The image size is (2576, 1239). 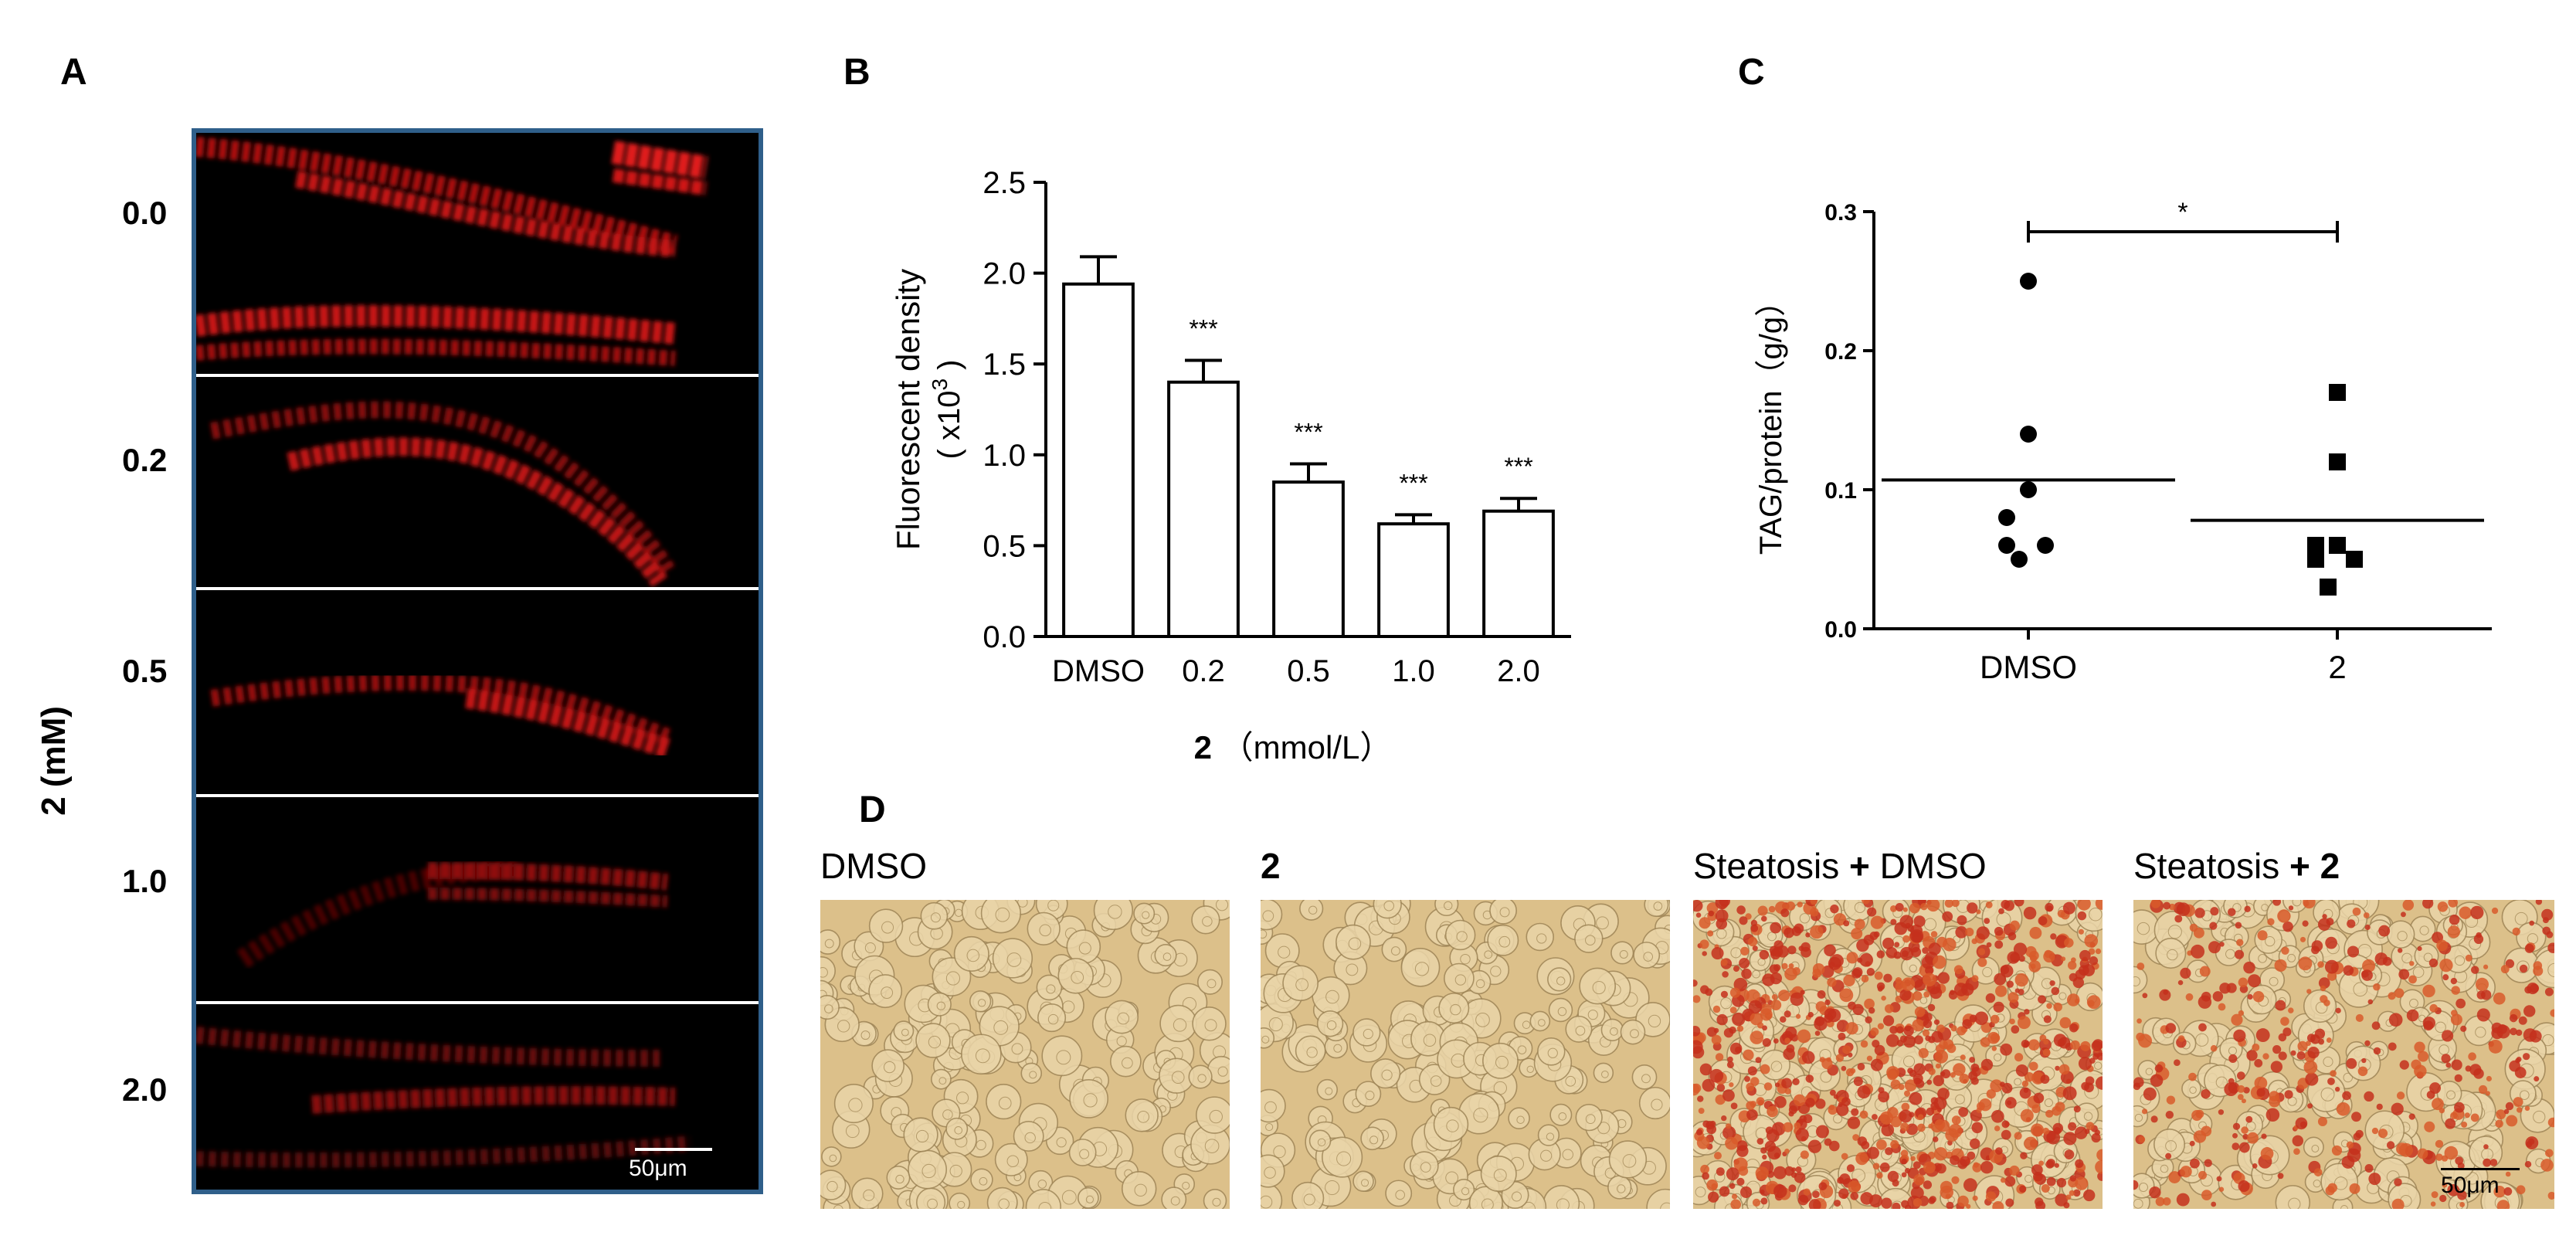 I want to click on panel-b-letter: B, so click(x=857, y=72).